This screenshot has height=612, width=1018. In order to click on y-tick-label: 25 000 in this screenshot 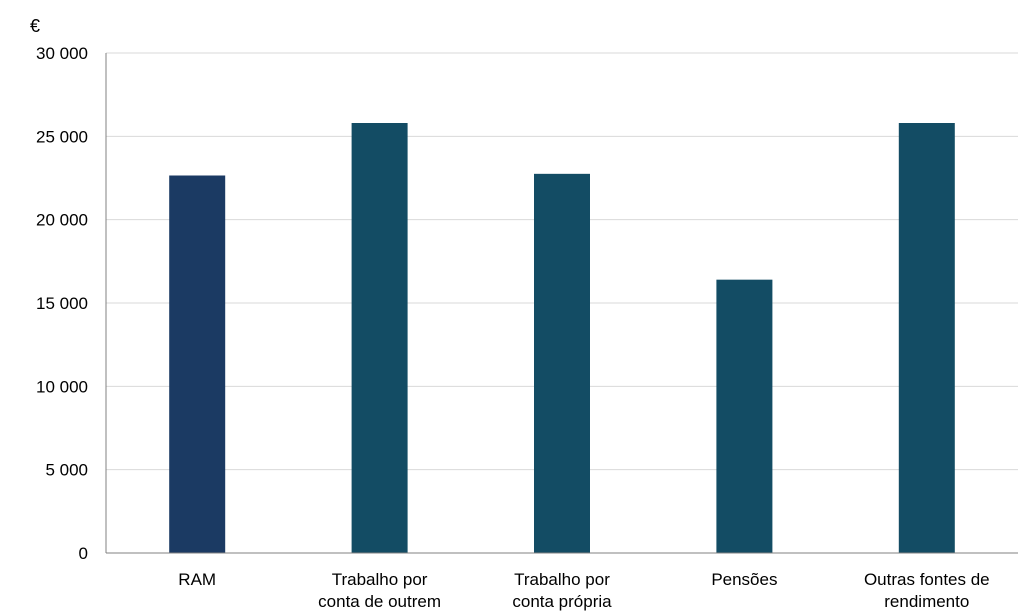, I will do `click(62, 136)`.